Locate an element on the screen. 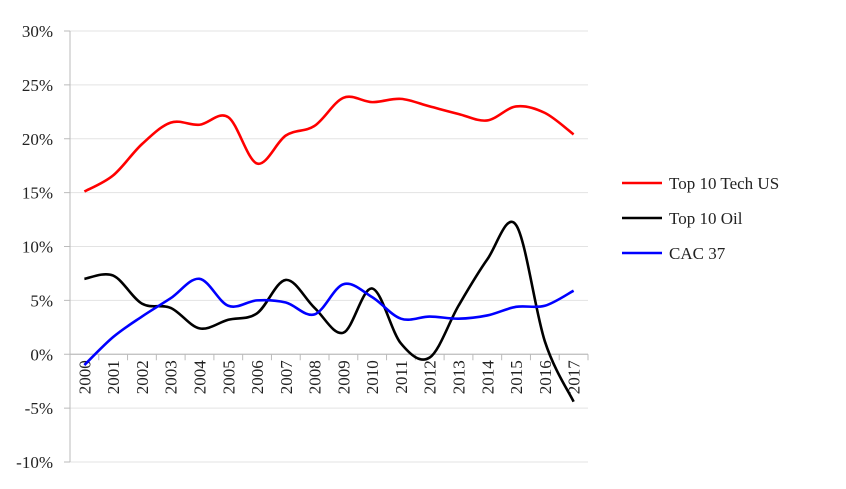 This screenshot has height=489, width=846. y-tick-label: -5% is located at coordinates (39, 408).